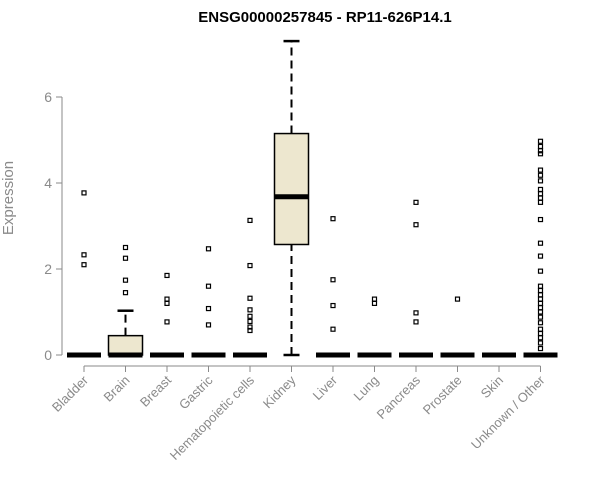 This screenshot has width=600, height=500. I want to click on y-tick-label: 4, so click(48, 183).